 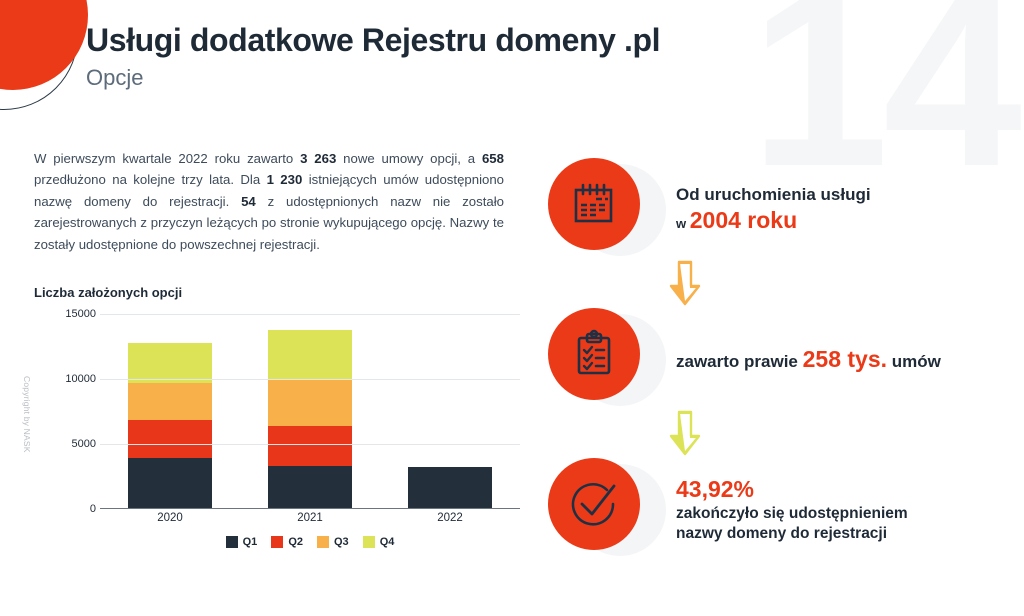 What do you see at coordinates (885, 109) in the screenshot?
I see `slide-number-watermark: 14` at bounding box center [885, 109].